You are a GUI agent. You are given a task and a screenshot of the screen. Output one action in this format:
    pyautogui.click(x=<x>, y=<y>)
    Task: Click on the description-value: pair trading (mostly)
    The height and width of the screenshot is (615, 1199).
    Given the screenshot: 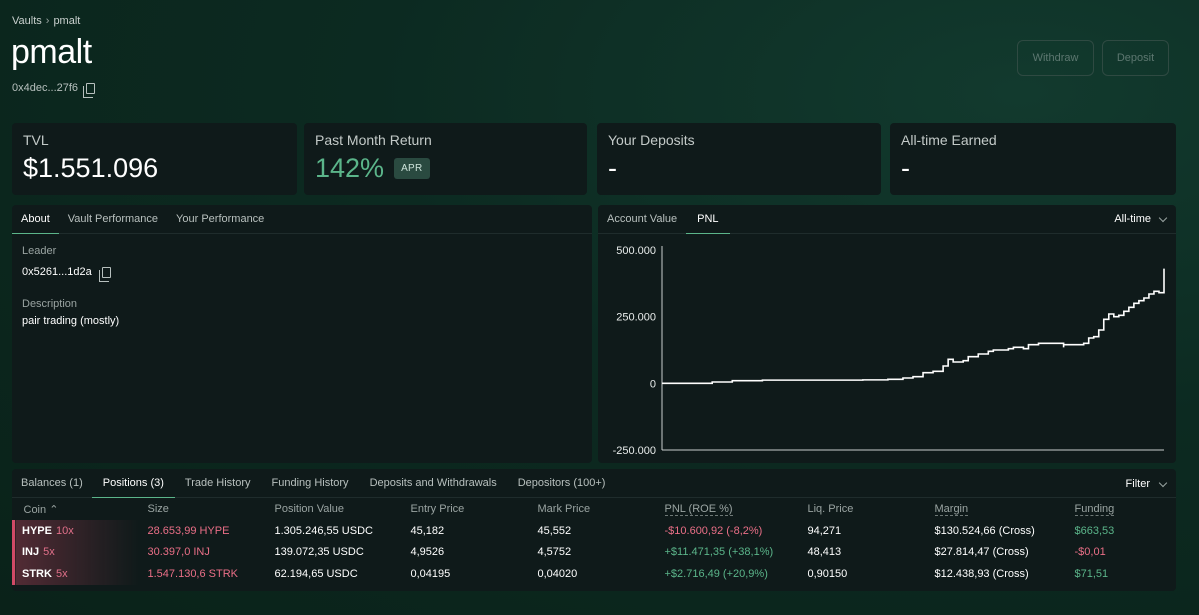 What is the action you would take?
    pyautogui.click(x=71, y=321)
    